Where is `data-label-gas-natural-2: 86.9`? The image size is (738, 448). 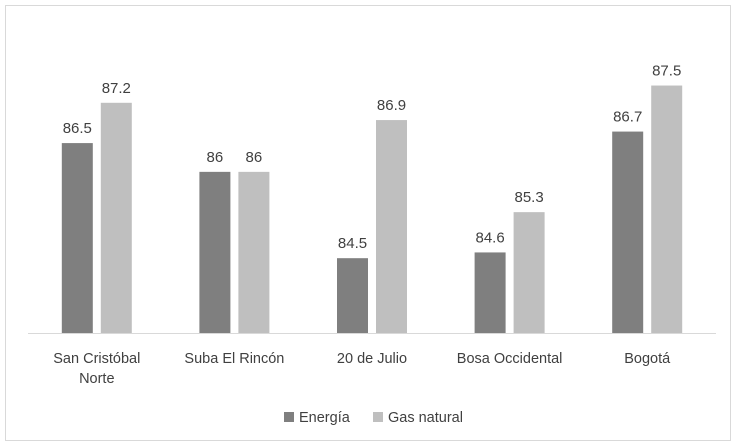 data-label-gas-natural-2: 86.9 is located at coordinates (391, 105).